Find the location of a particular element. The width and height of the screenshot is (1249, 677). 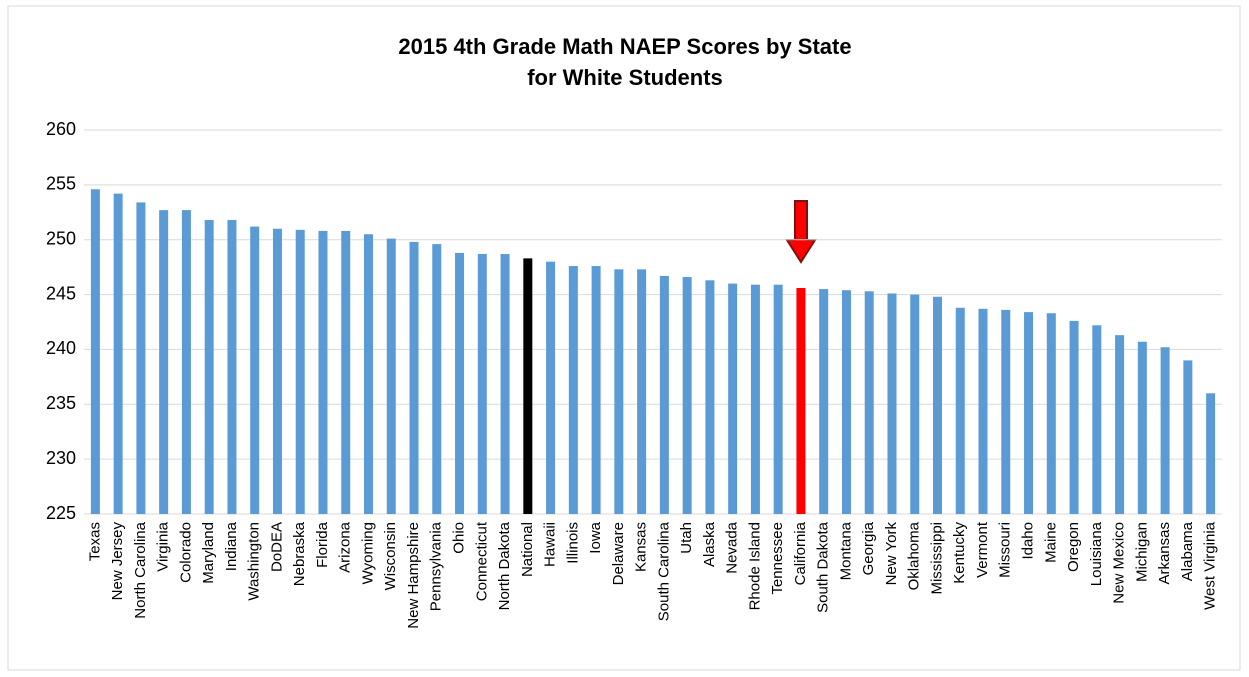

x-tick-label: Pennsylvania is located at coordinates (436, 566).